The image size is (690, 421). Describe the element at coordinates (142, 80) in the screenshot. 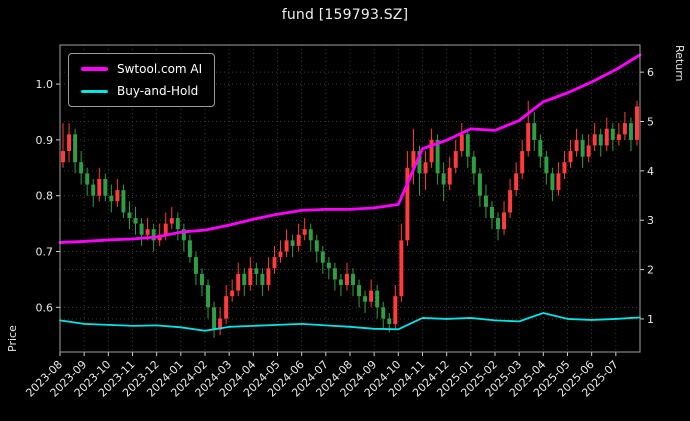

I see `legend: Swtool.com AI Buy-and-Hold` at that location.